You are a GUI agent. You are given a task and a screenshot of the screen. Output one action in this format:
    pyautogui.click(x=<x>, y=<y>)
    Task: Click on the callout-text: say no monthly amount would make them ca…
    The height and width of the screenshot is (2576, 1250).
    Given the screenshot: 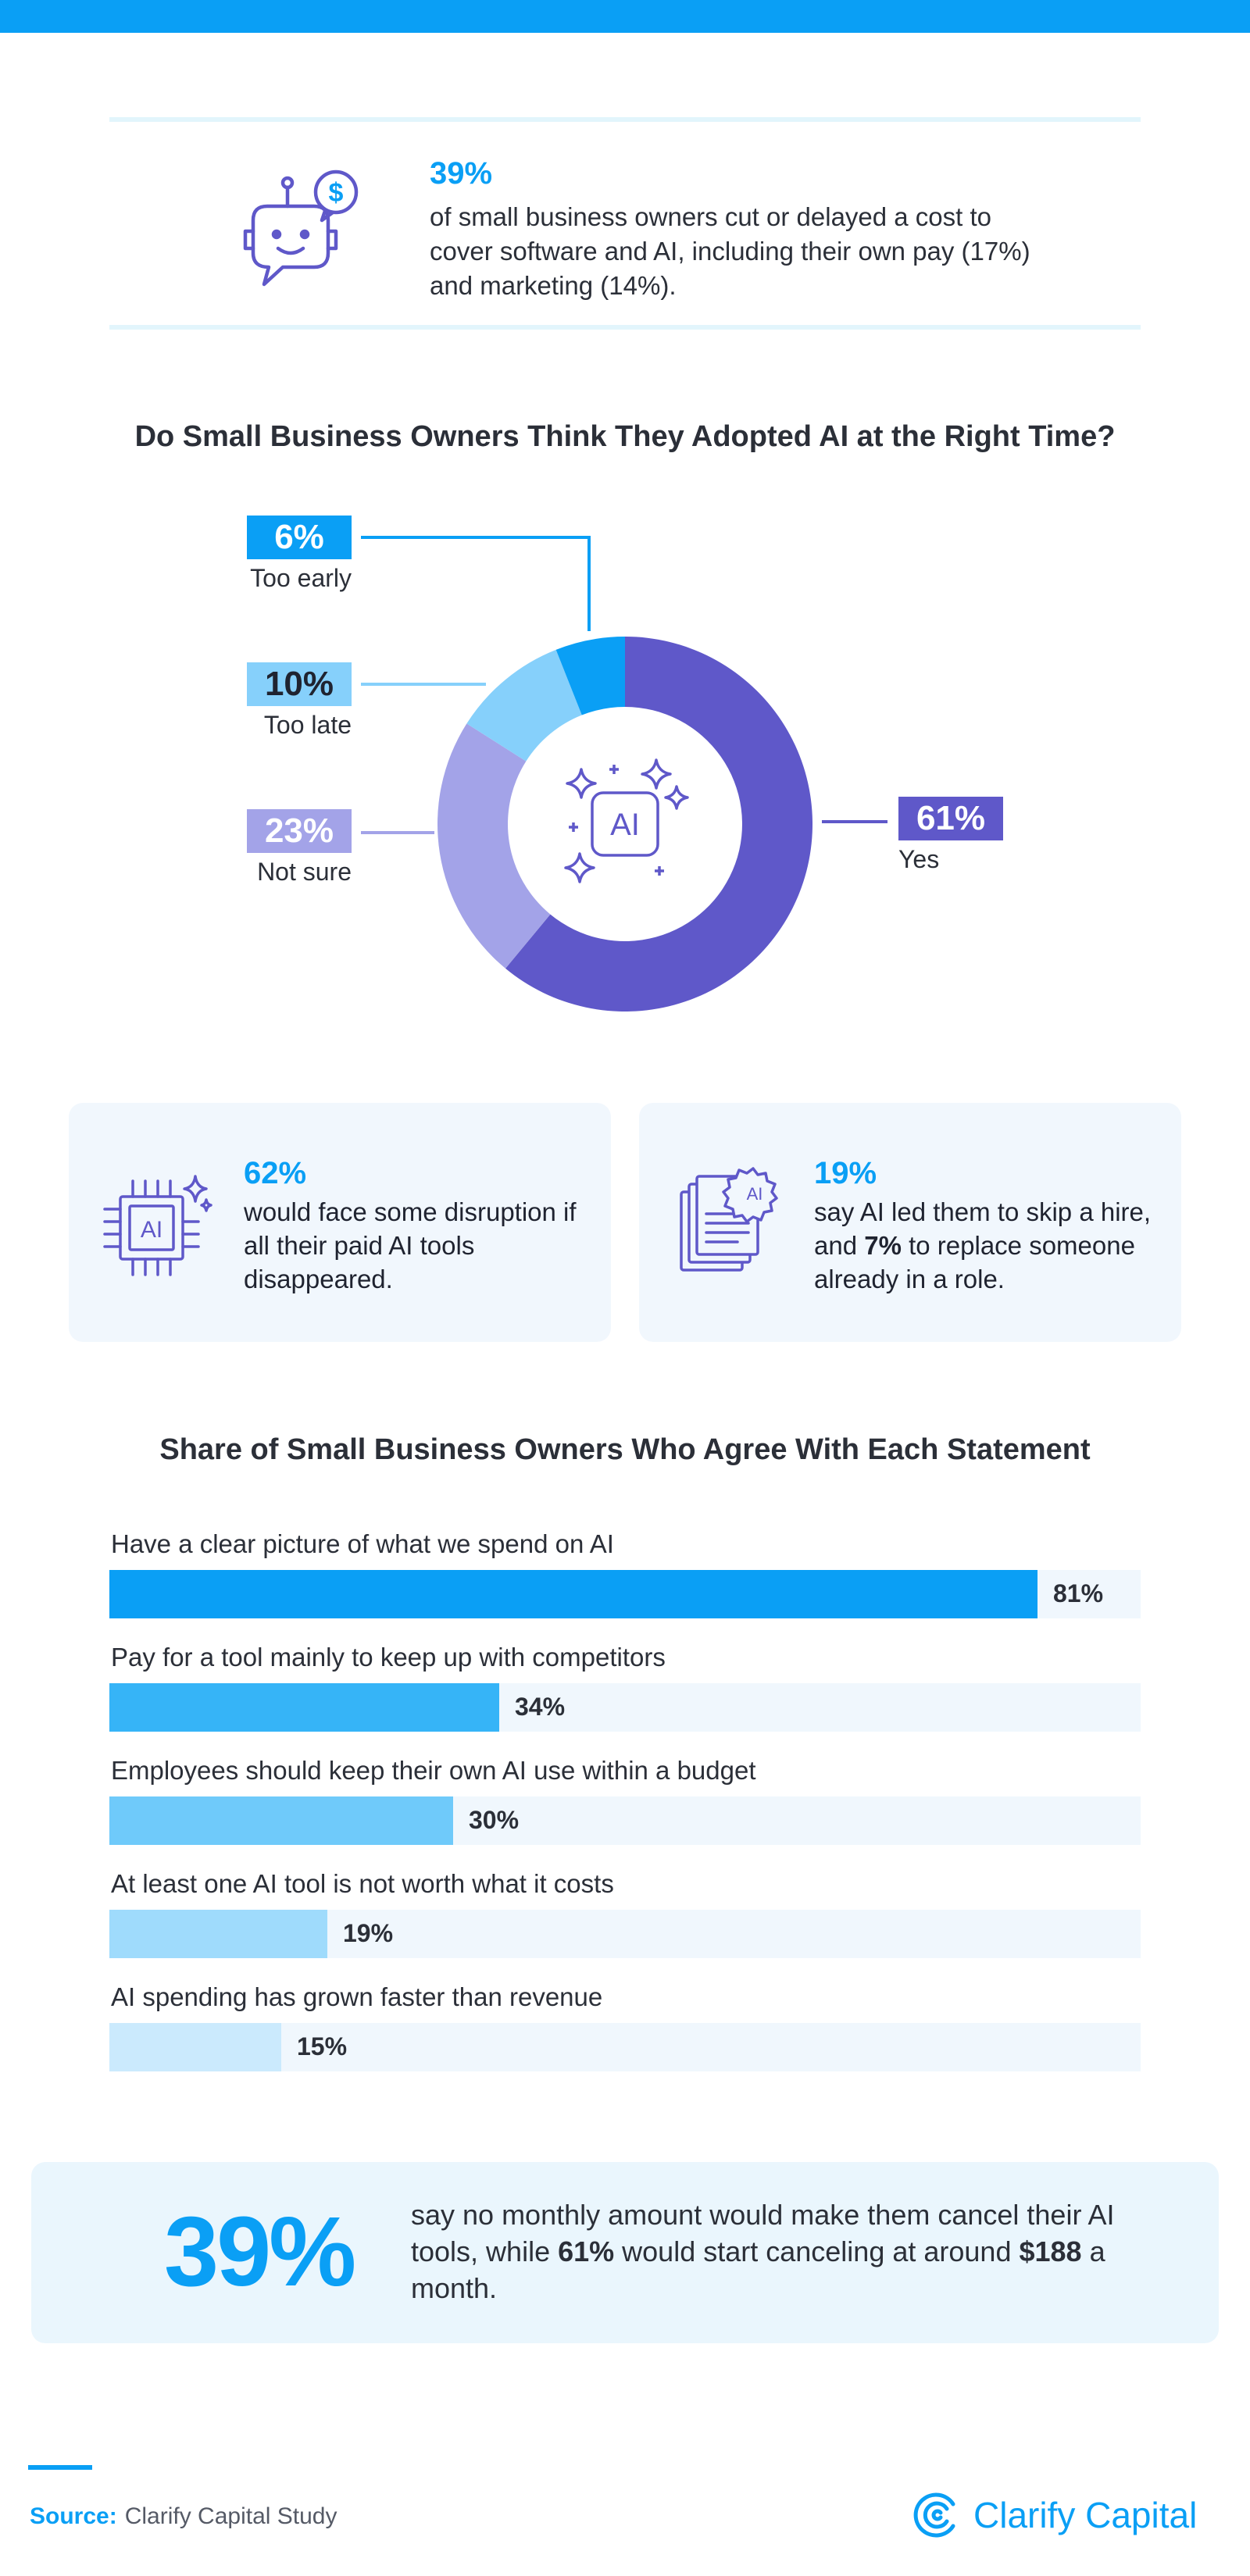 What is the action you would take?
    pyautogui.click(x=763, y=2251)
    